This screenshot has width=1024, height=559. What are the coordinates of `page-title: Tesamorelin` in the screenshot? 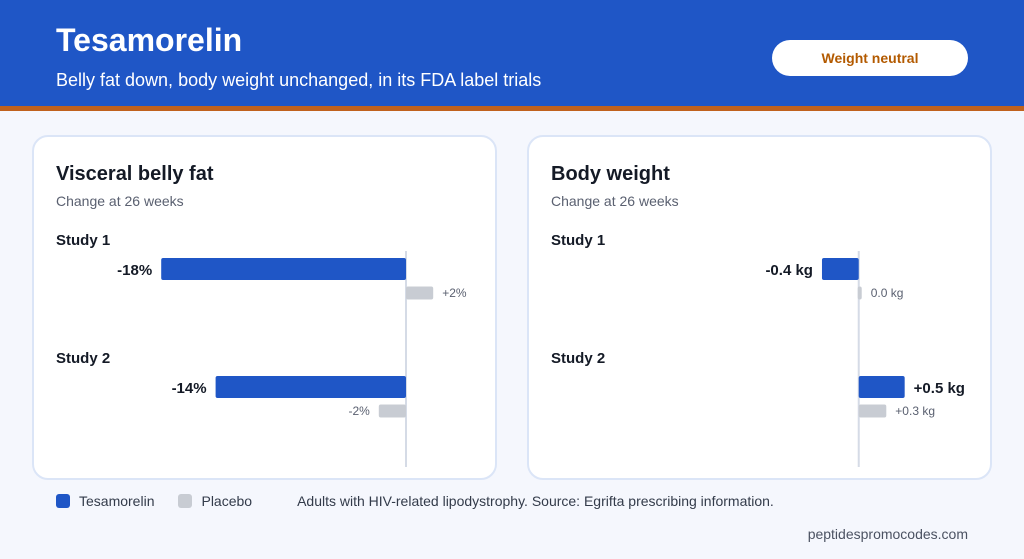 It's located at (149, 40).